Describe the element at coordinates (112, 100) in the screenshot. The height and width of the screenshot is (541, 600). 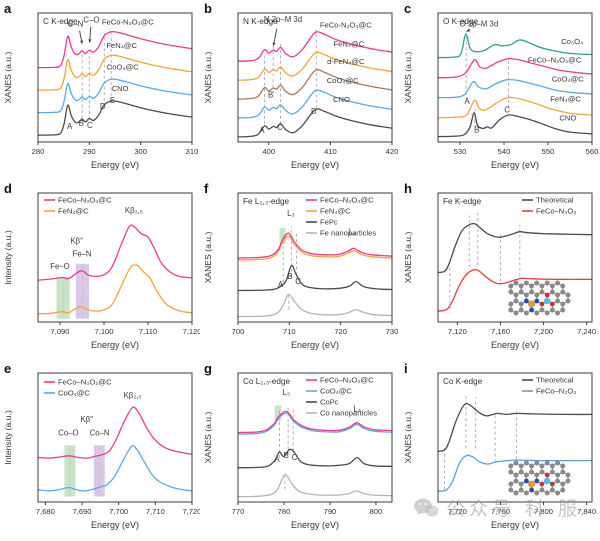
I see `svg-text: E` at that location.